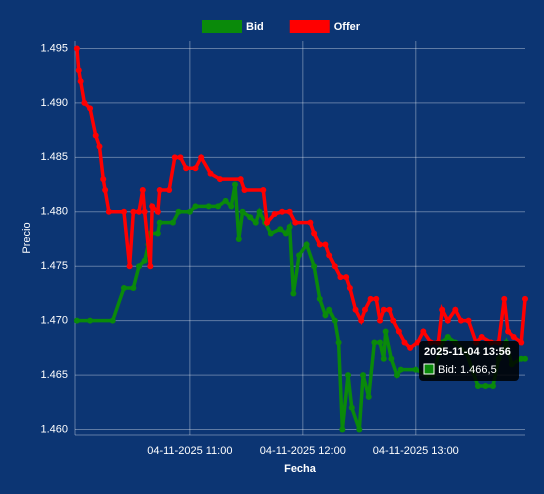  I want to click on tooltip: 2025-11-04 13:56 Bid: 1.466,5, so click(469, 361).